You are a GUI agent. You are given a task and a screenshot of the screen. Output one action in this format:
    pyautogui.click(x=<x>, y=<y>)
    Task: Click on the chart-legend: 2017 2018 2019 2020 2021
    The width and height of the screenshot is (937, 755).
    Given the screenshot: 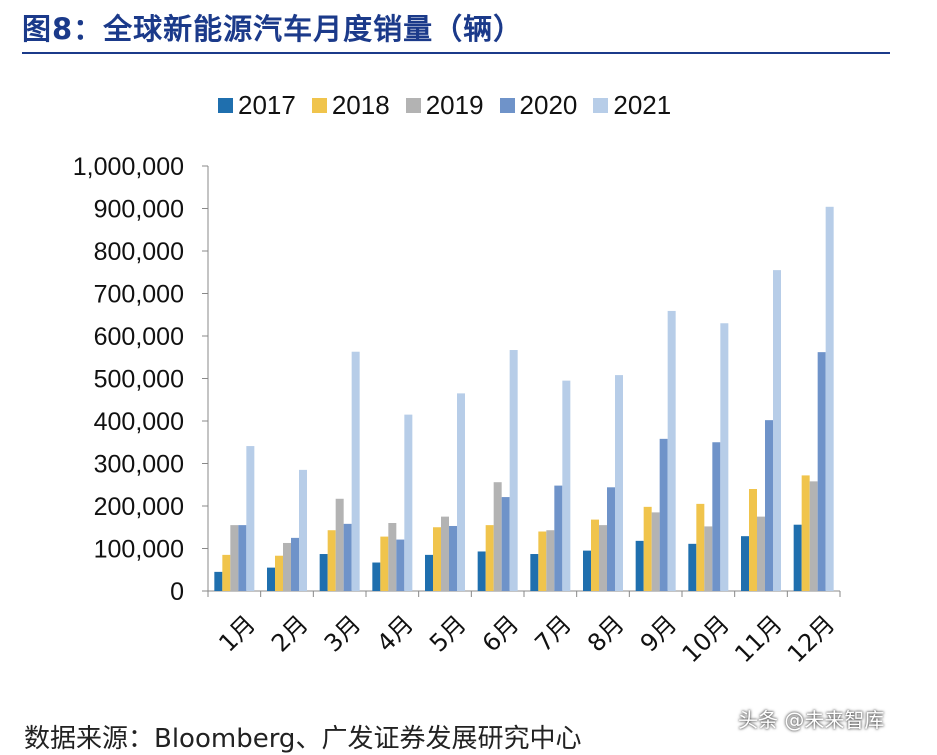 What is the action you would take?
    pyautogui.click(x=444, y=105)
    